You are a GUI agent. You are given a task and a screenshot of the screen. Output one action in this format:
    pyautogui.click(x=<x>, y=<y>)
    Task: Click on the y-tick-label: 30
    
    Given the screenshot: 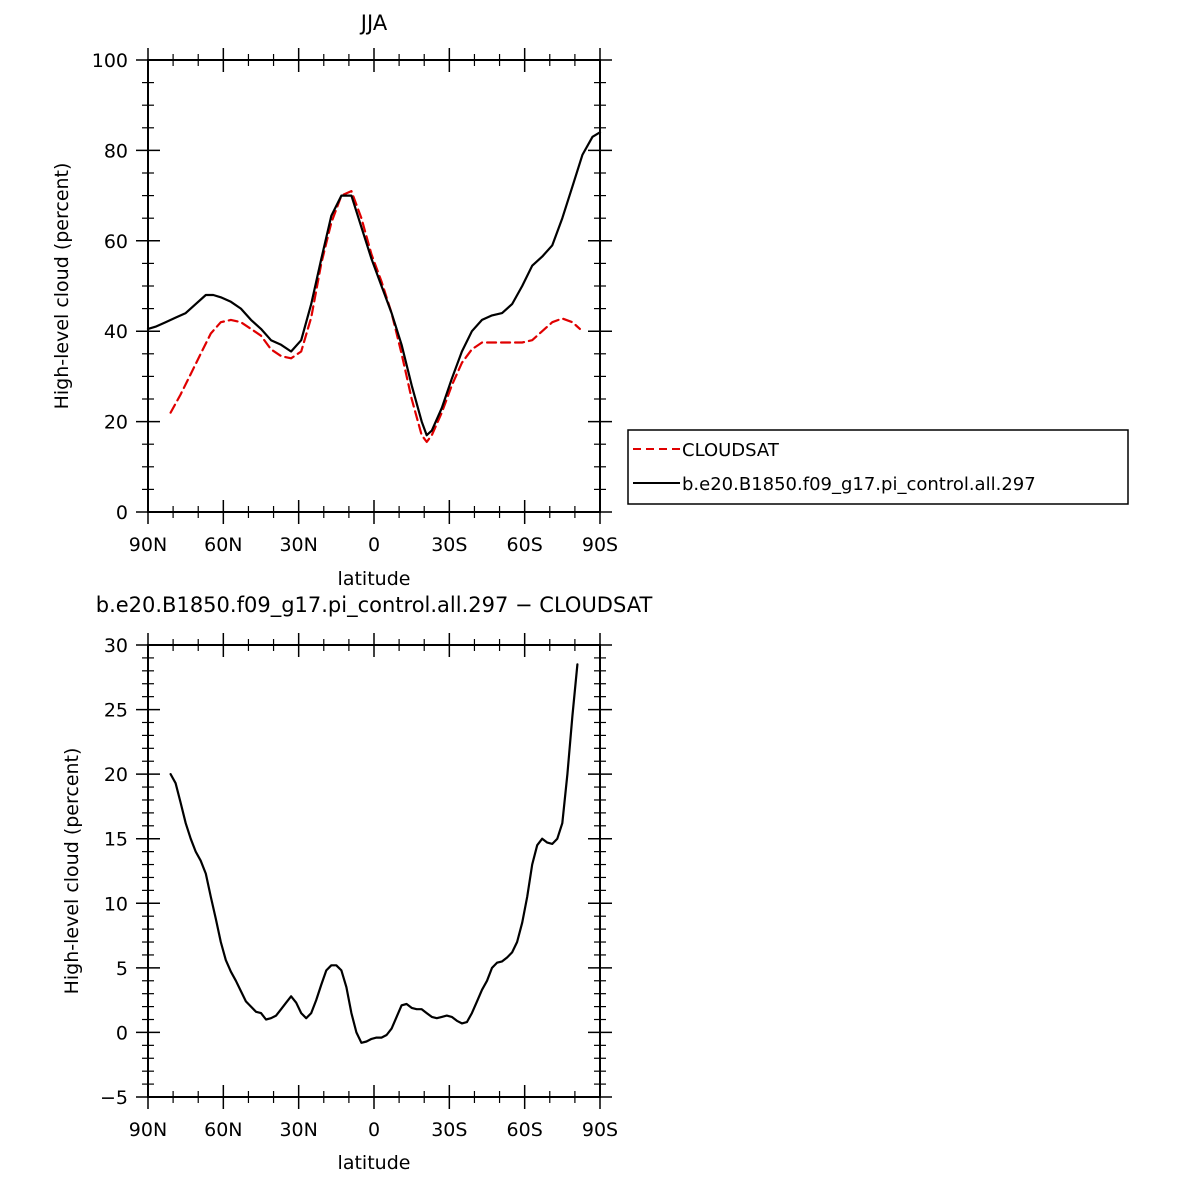 What is the action you would take?
    pyautogui.click(x=116, y=646)
    